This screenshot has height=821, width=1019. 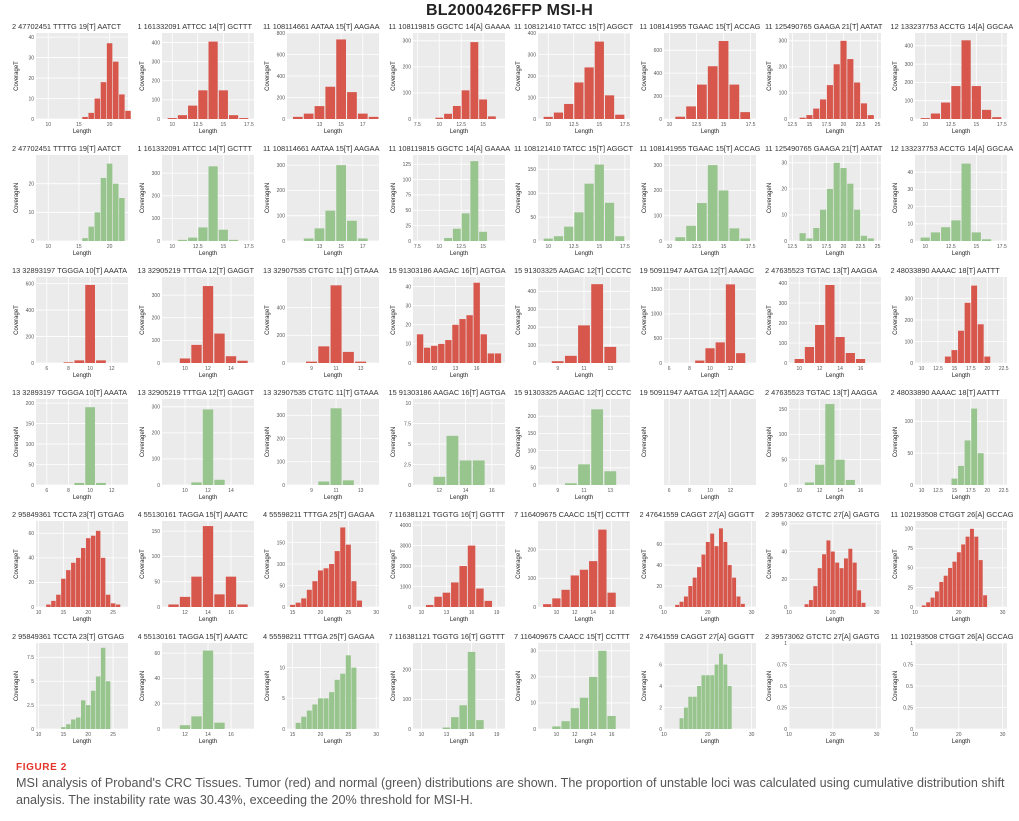 I want to click on panel-plot: 6 8 10 12 Length CoverageN, so click(x=699, y=450).